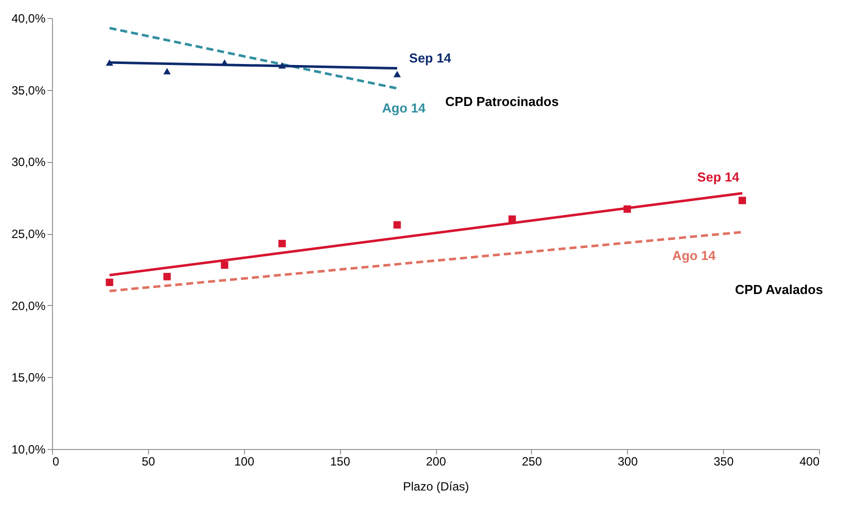  Describe the element at coordinates (809, 461) in the screenshot. I see `x-tick-label: 400` at that location.